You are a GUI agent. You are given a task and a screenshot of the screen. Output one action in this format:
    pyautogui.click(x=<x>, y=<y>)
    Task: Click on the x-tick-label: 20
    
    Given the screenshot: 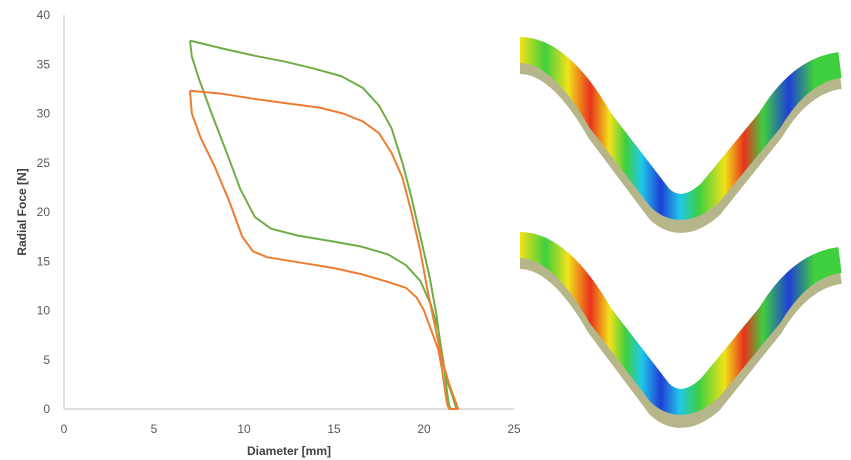 What is the action you would take?
    pyautogui.click(x=424, y=429)
    